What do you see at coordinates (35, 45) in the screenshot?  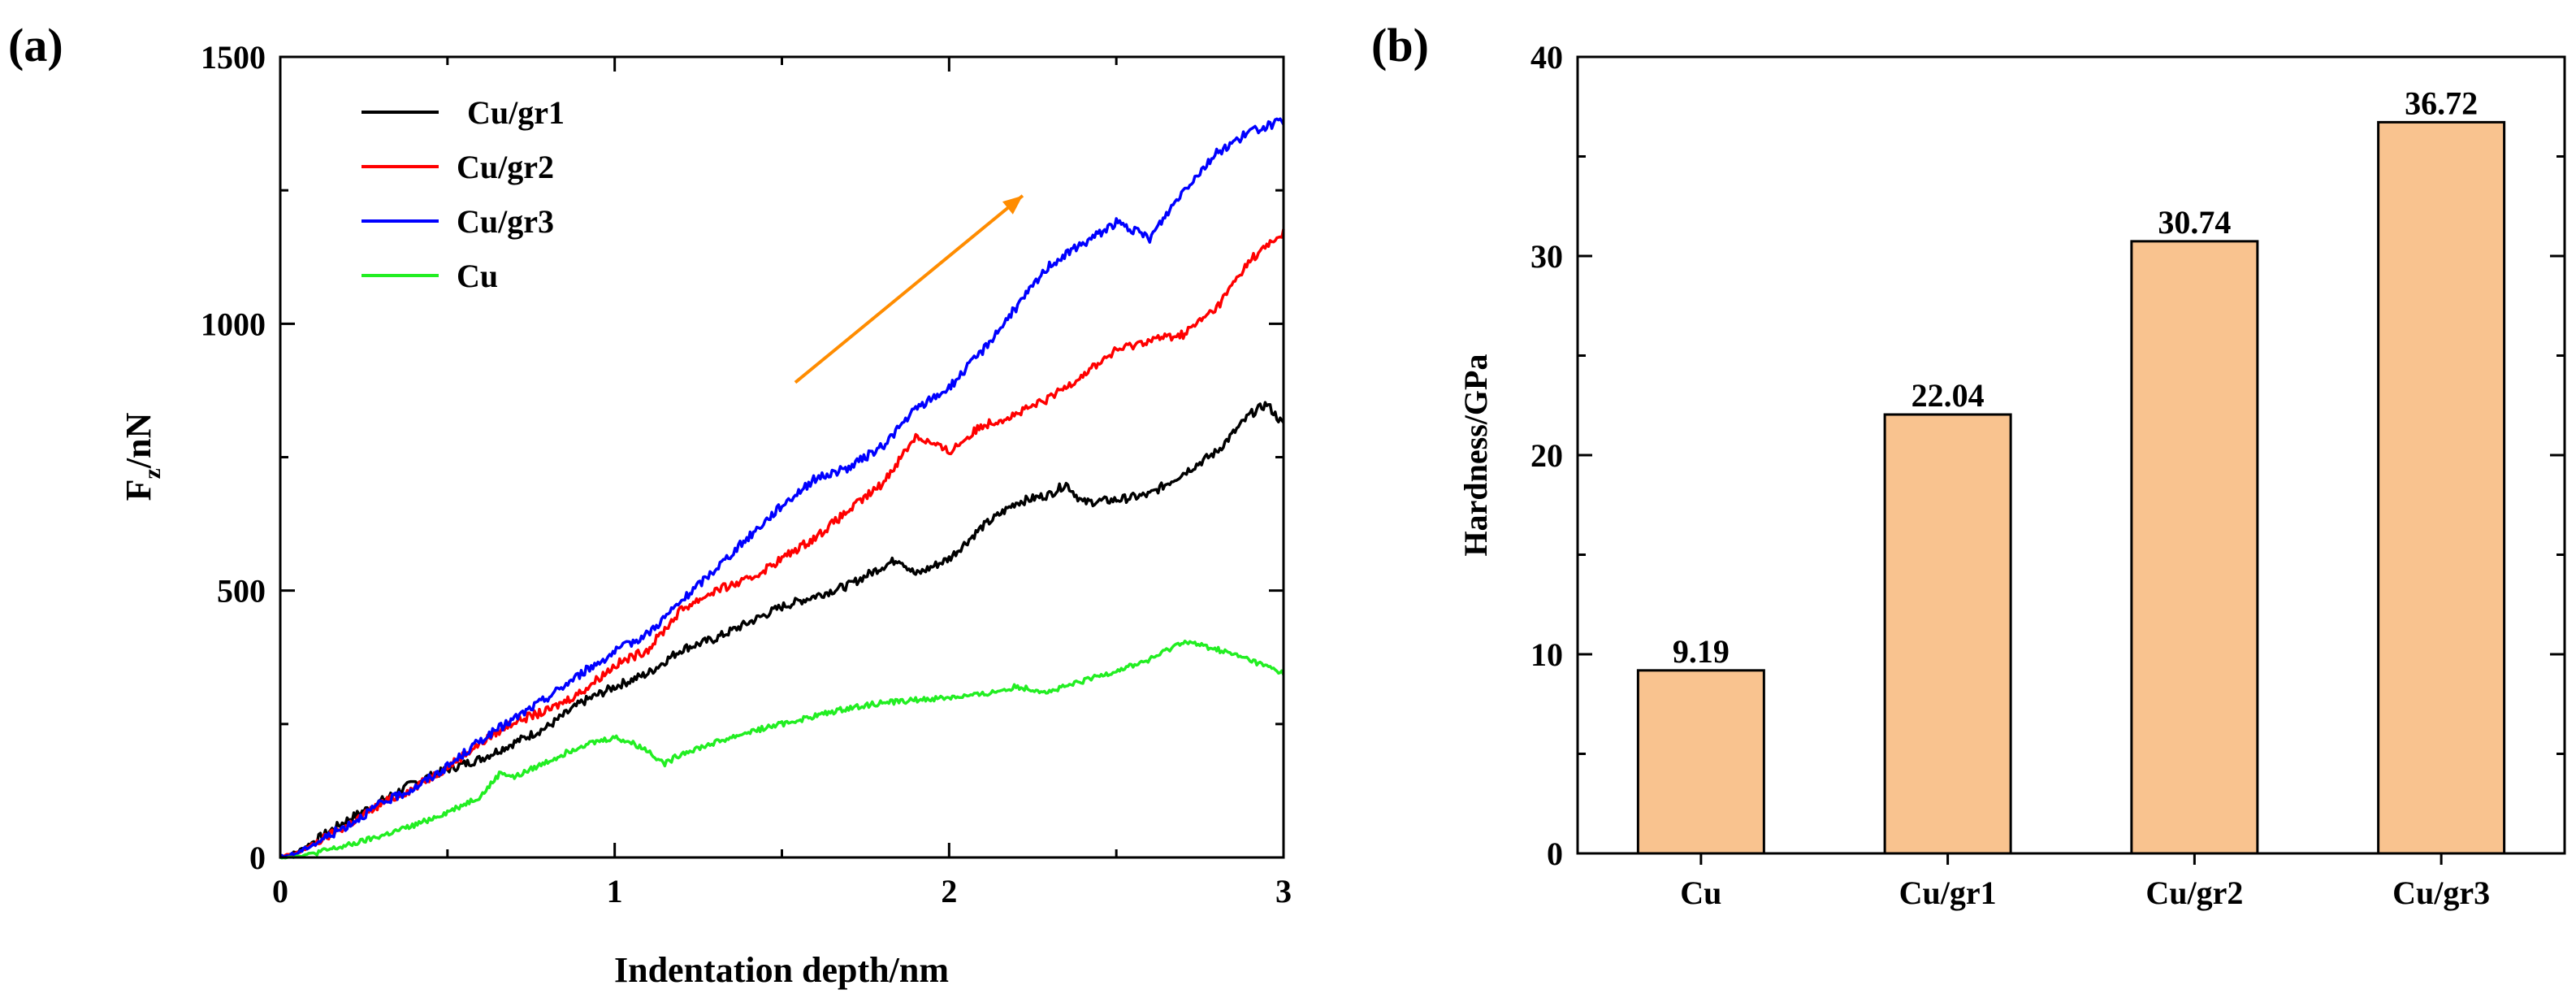 I see `panel-a-label: (a)` at bounding box center [35, 45].